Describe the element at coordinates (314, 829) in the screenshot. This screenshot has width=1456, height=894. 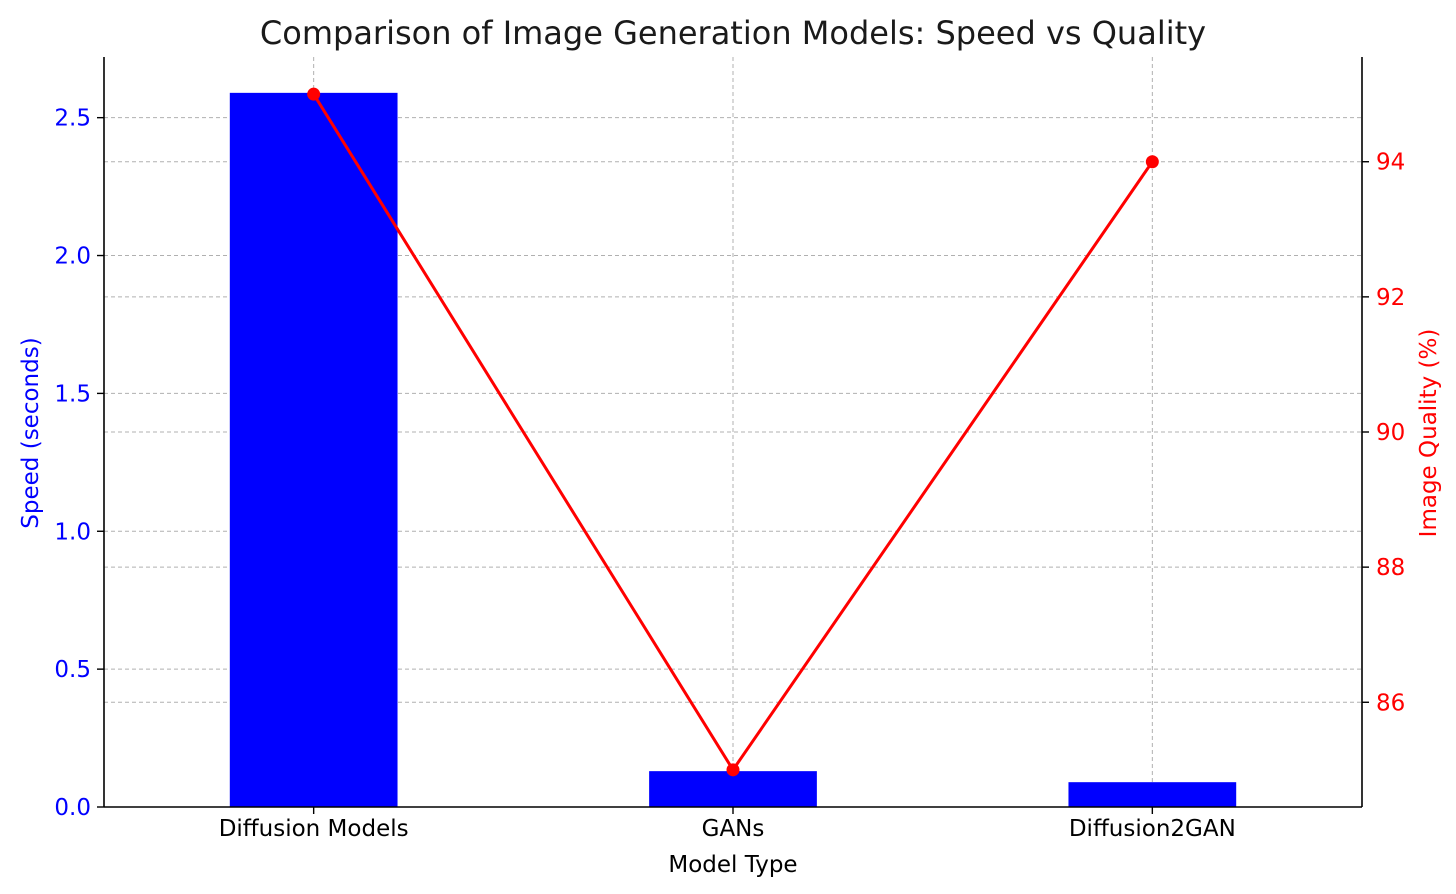
I see `x-tick-label: Diffusion Models` at that location.